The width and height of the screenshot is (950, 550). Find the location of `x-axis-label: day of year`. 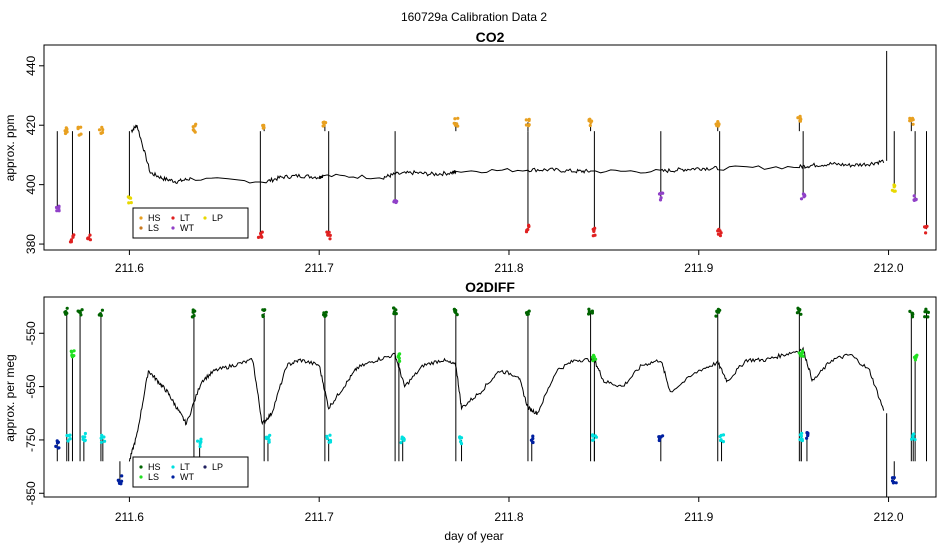

x-axis-label: day of year is located at coordinates (473, 536).